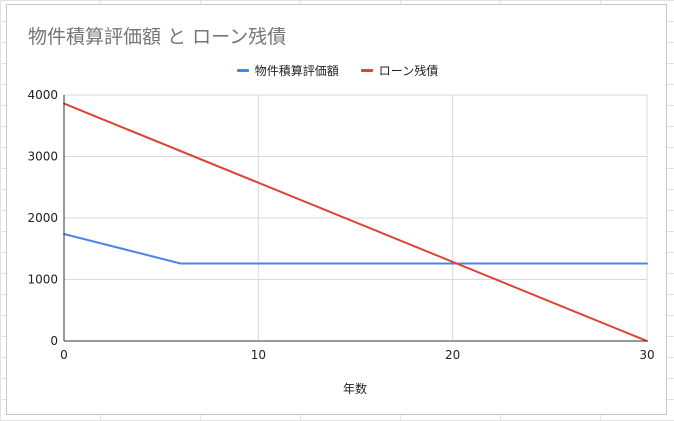 The image size is (674, 421). I want to click on x-tick-label: 0, so click(64, 355).